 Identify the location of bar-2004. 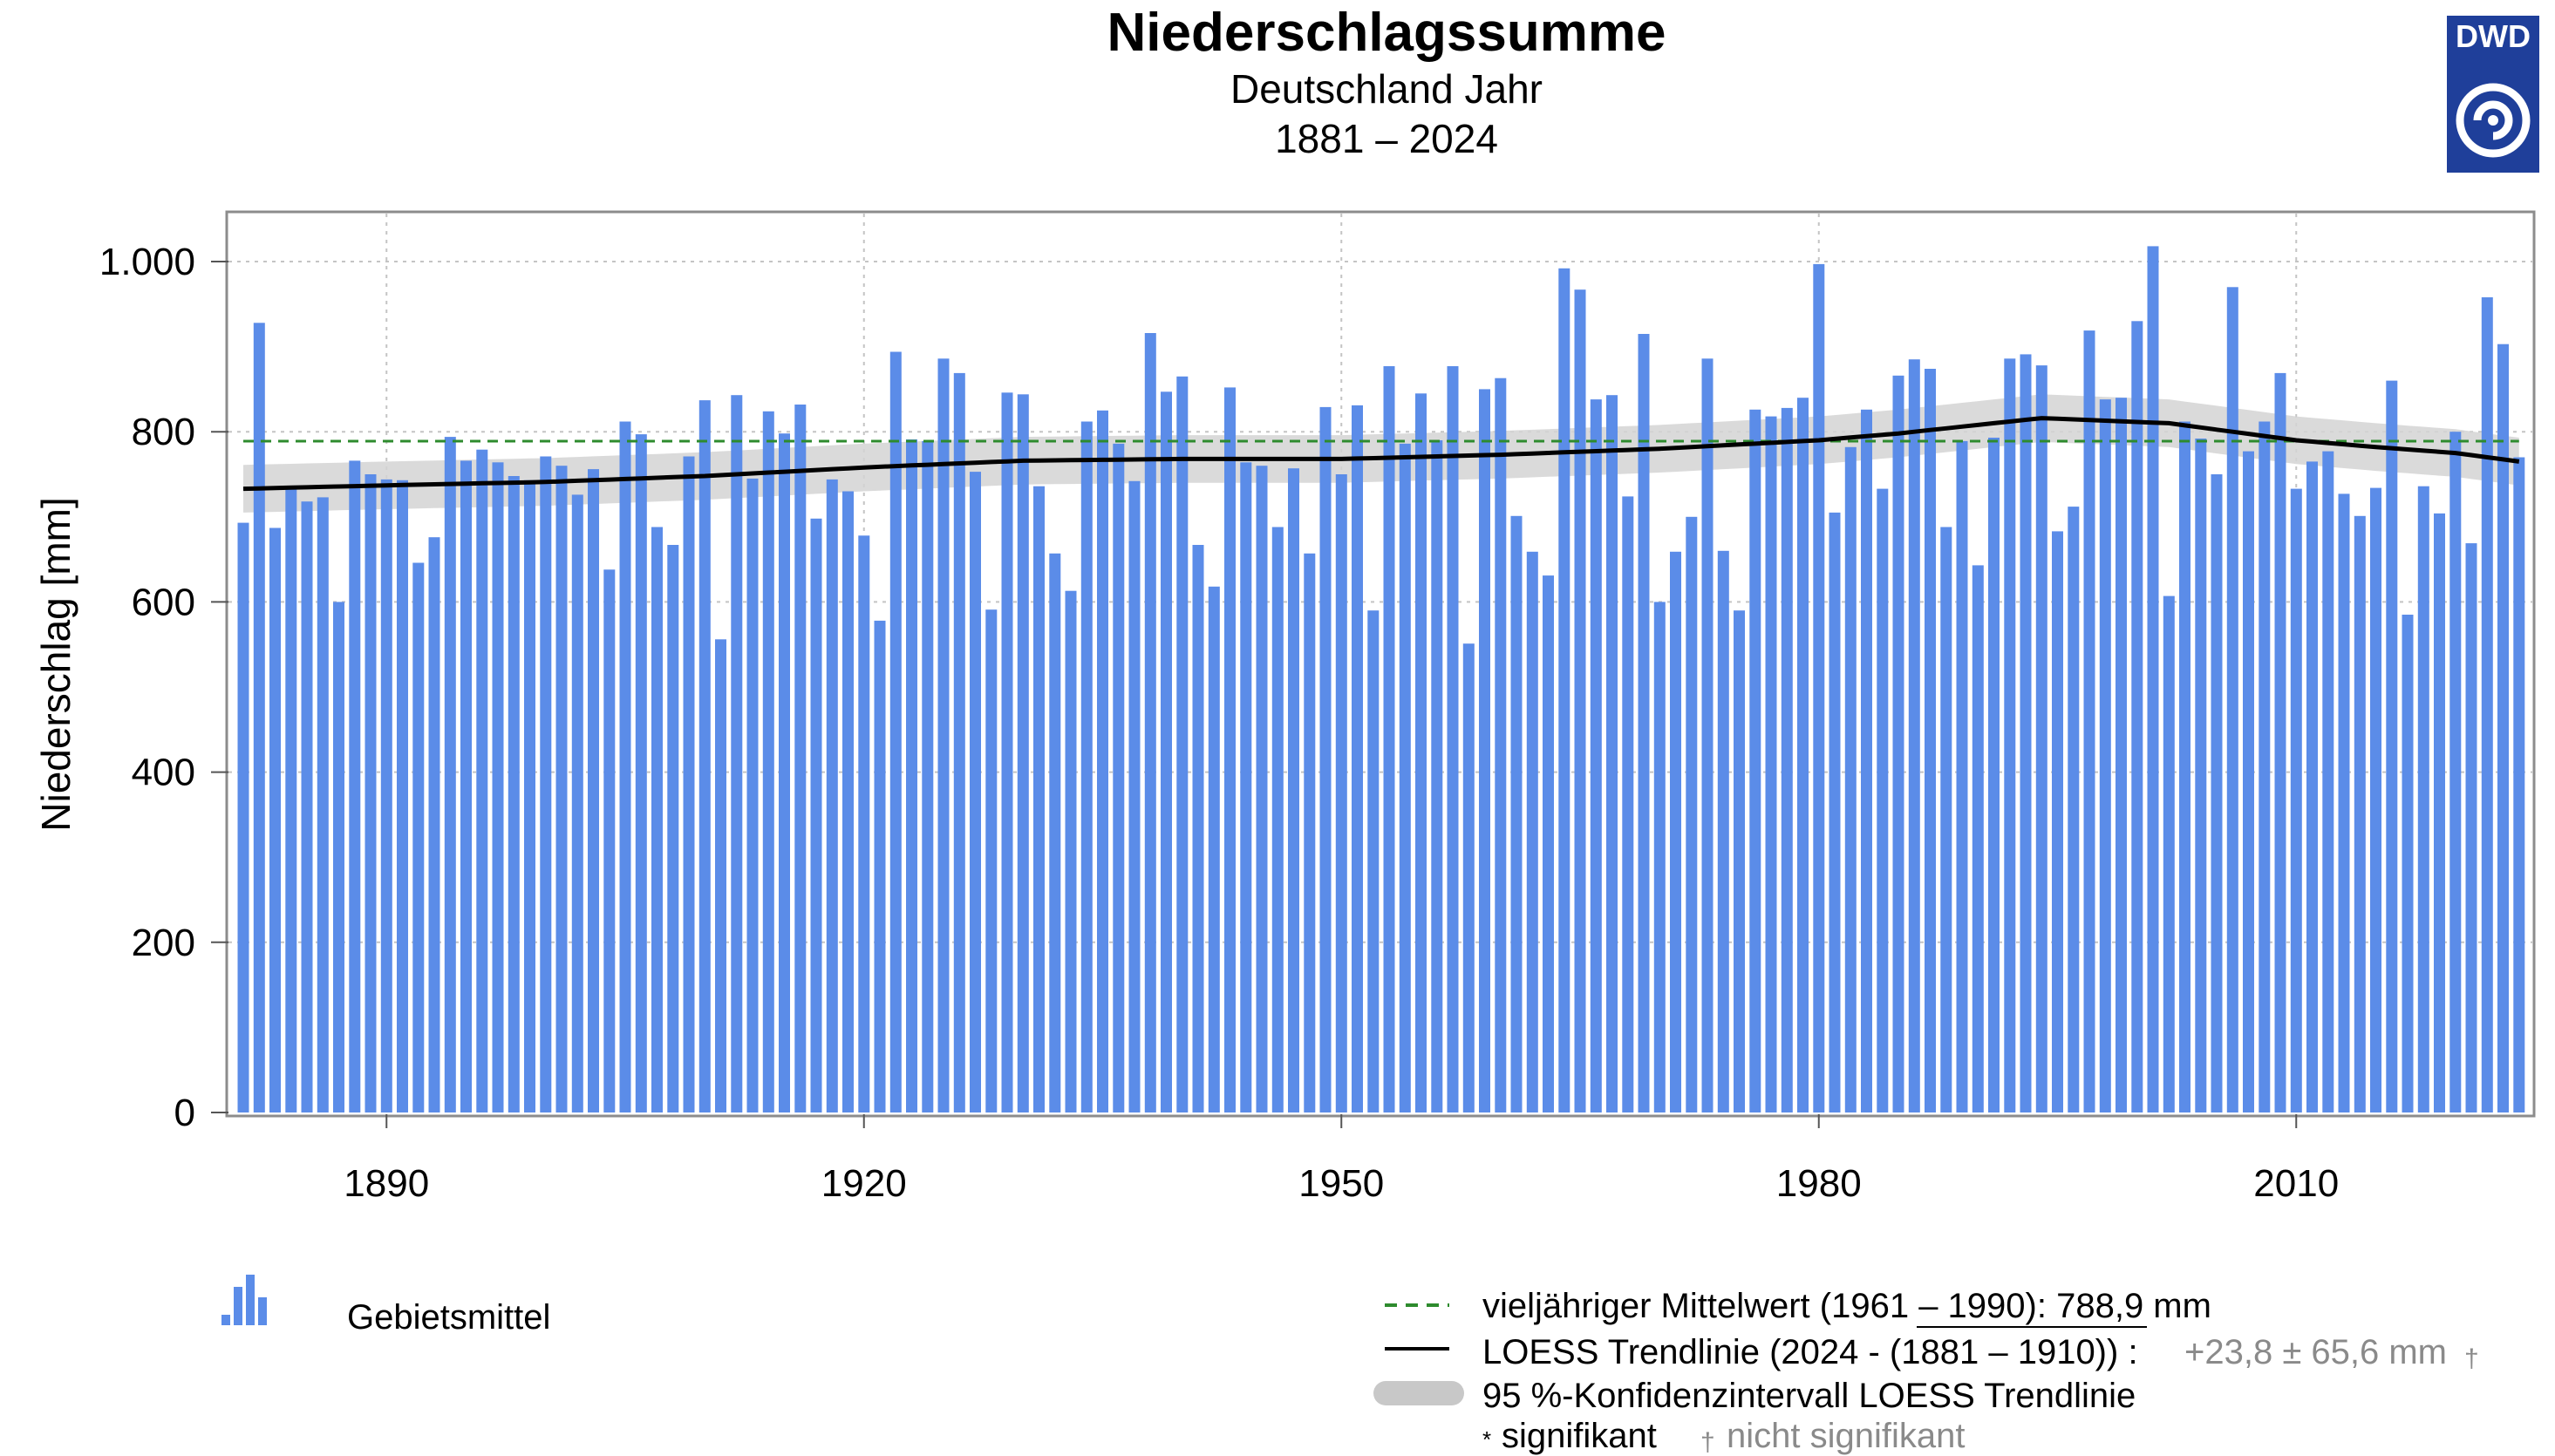
(2201, 775).